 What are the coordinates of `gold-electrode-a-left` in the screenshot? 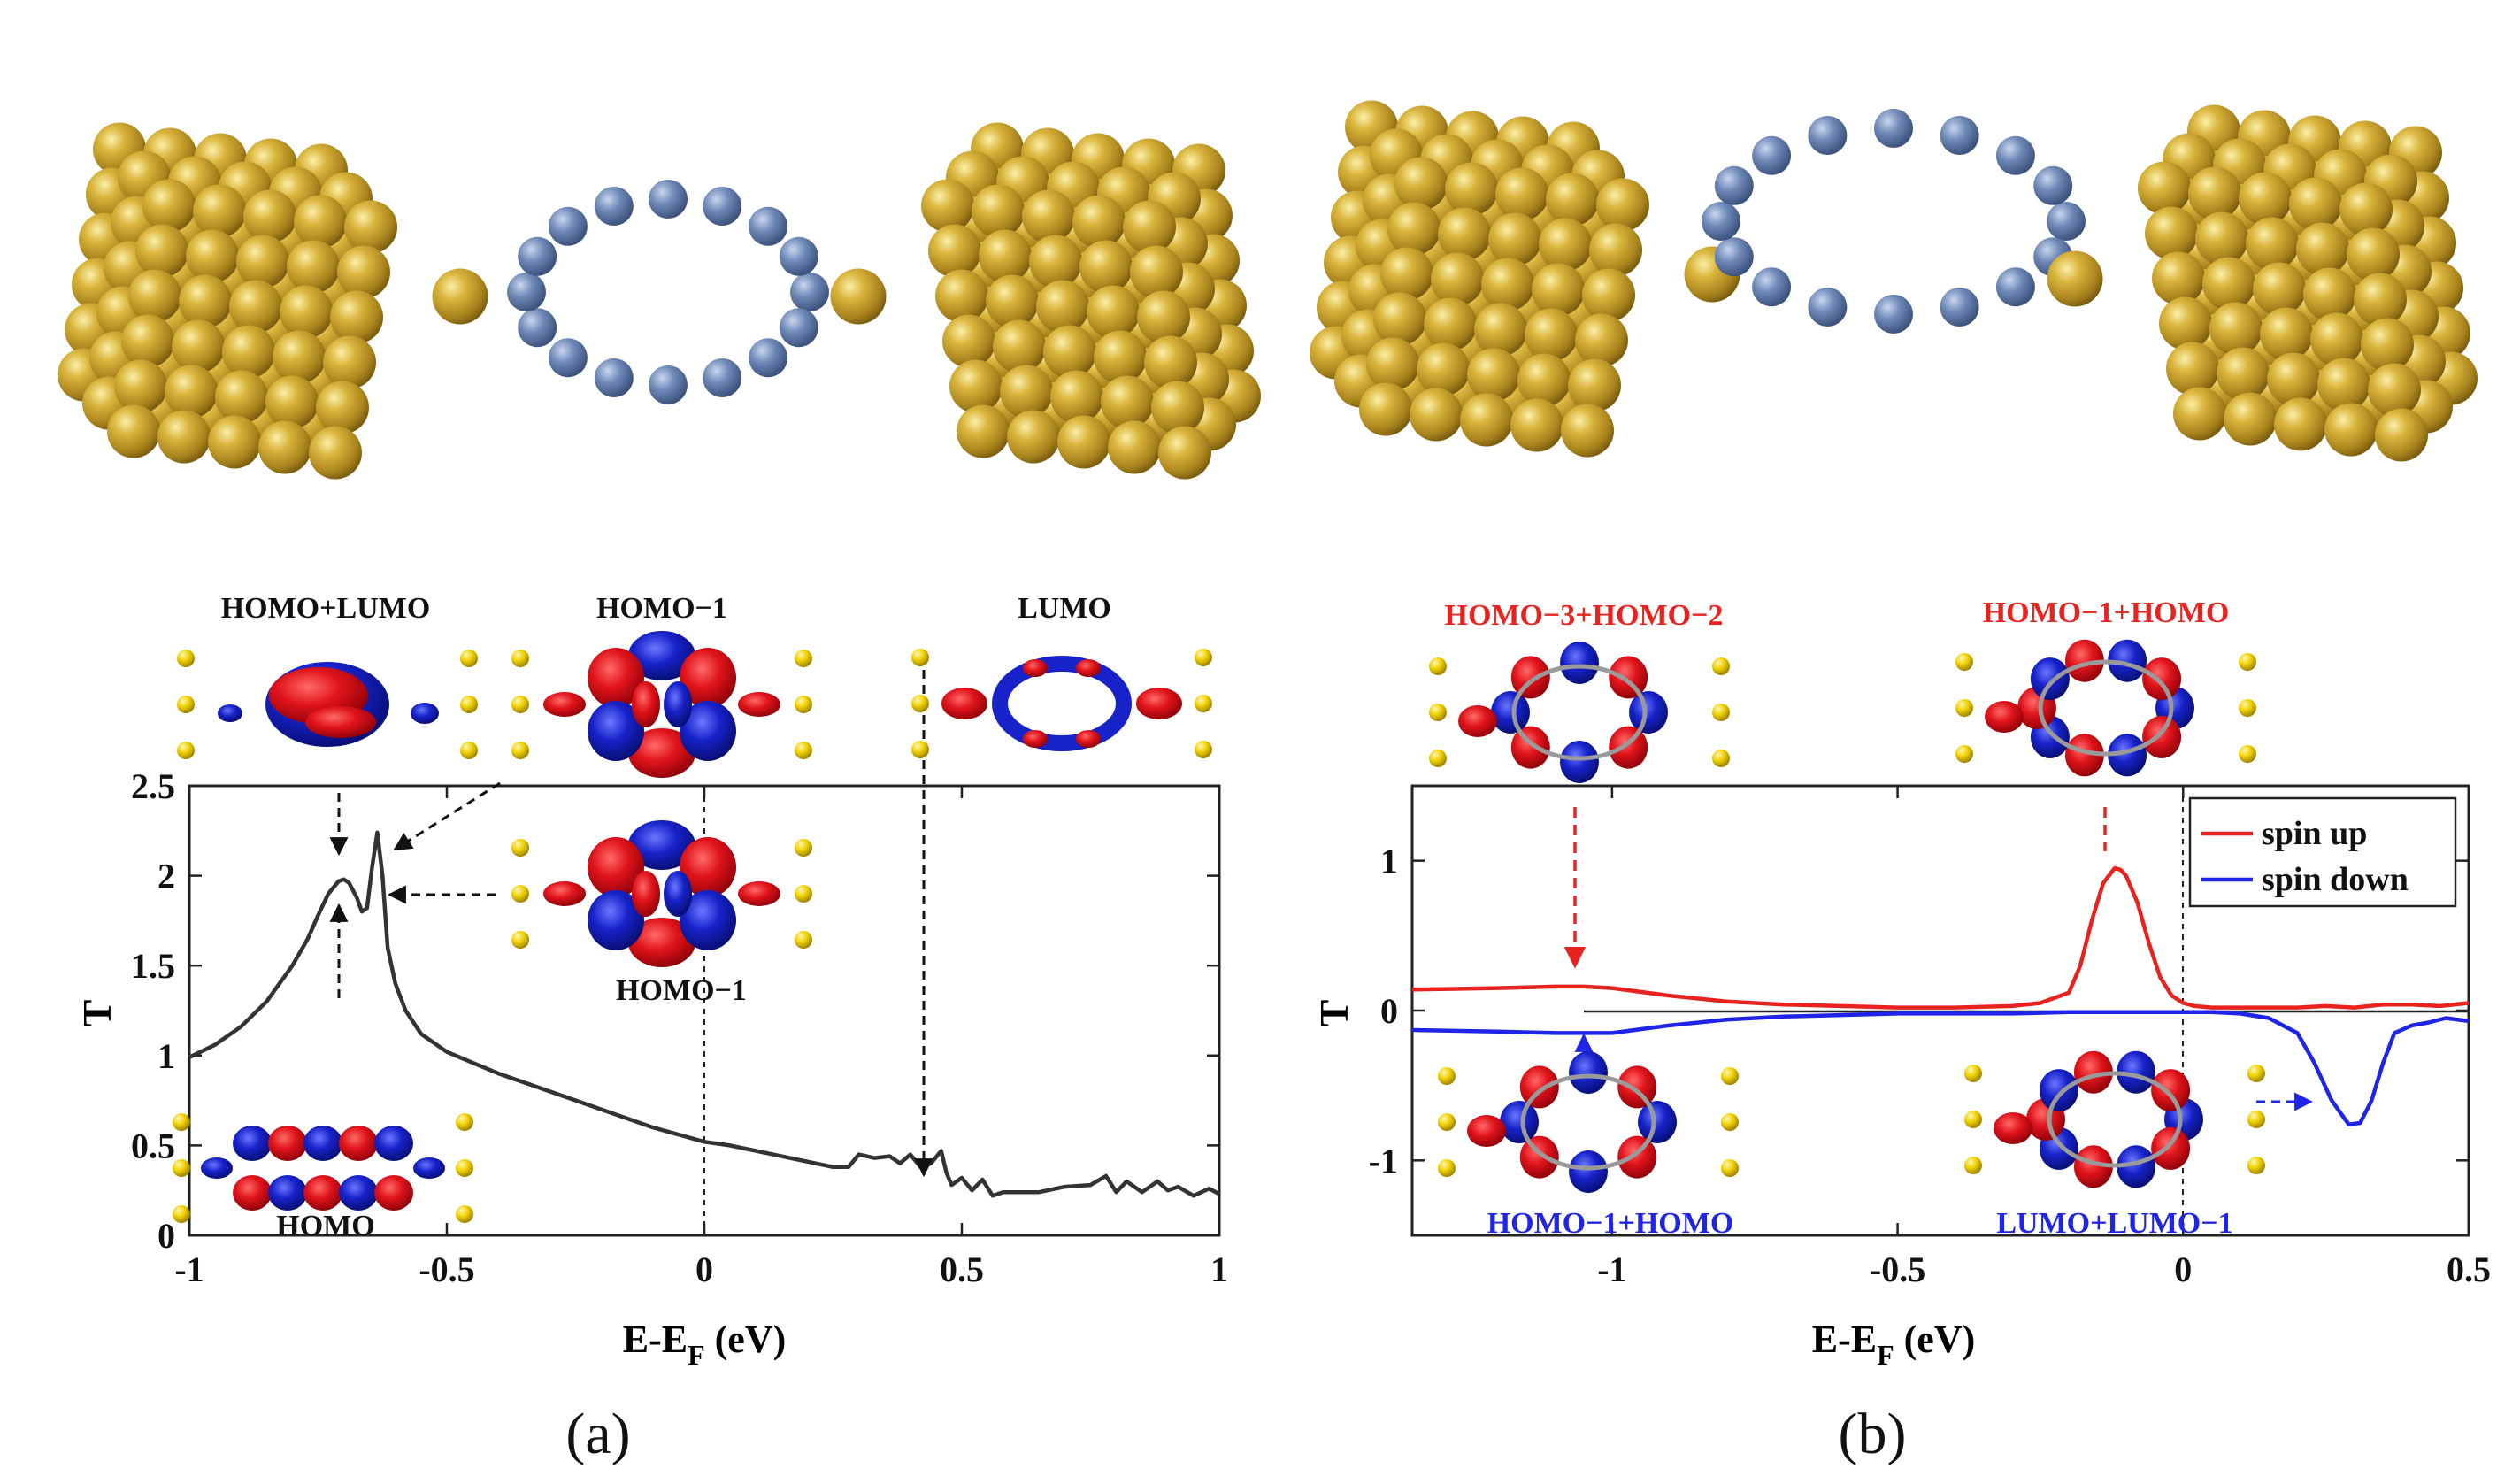 It's located at (273, 301).